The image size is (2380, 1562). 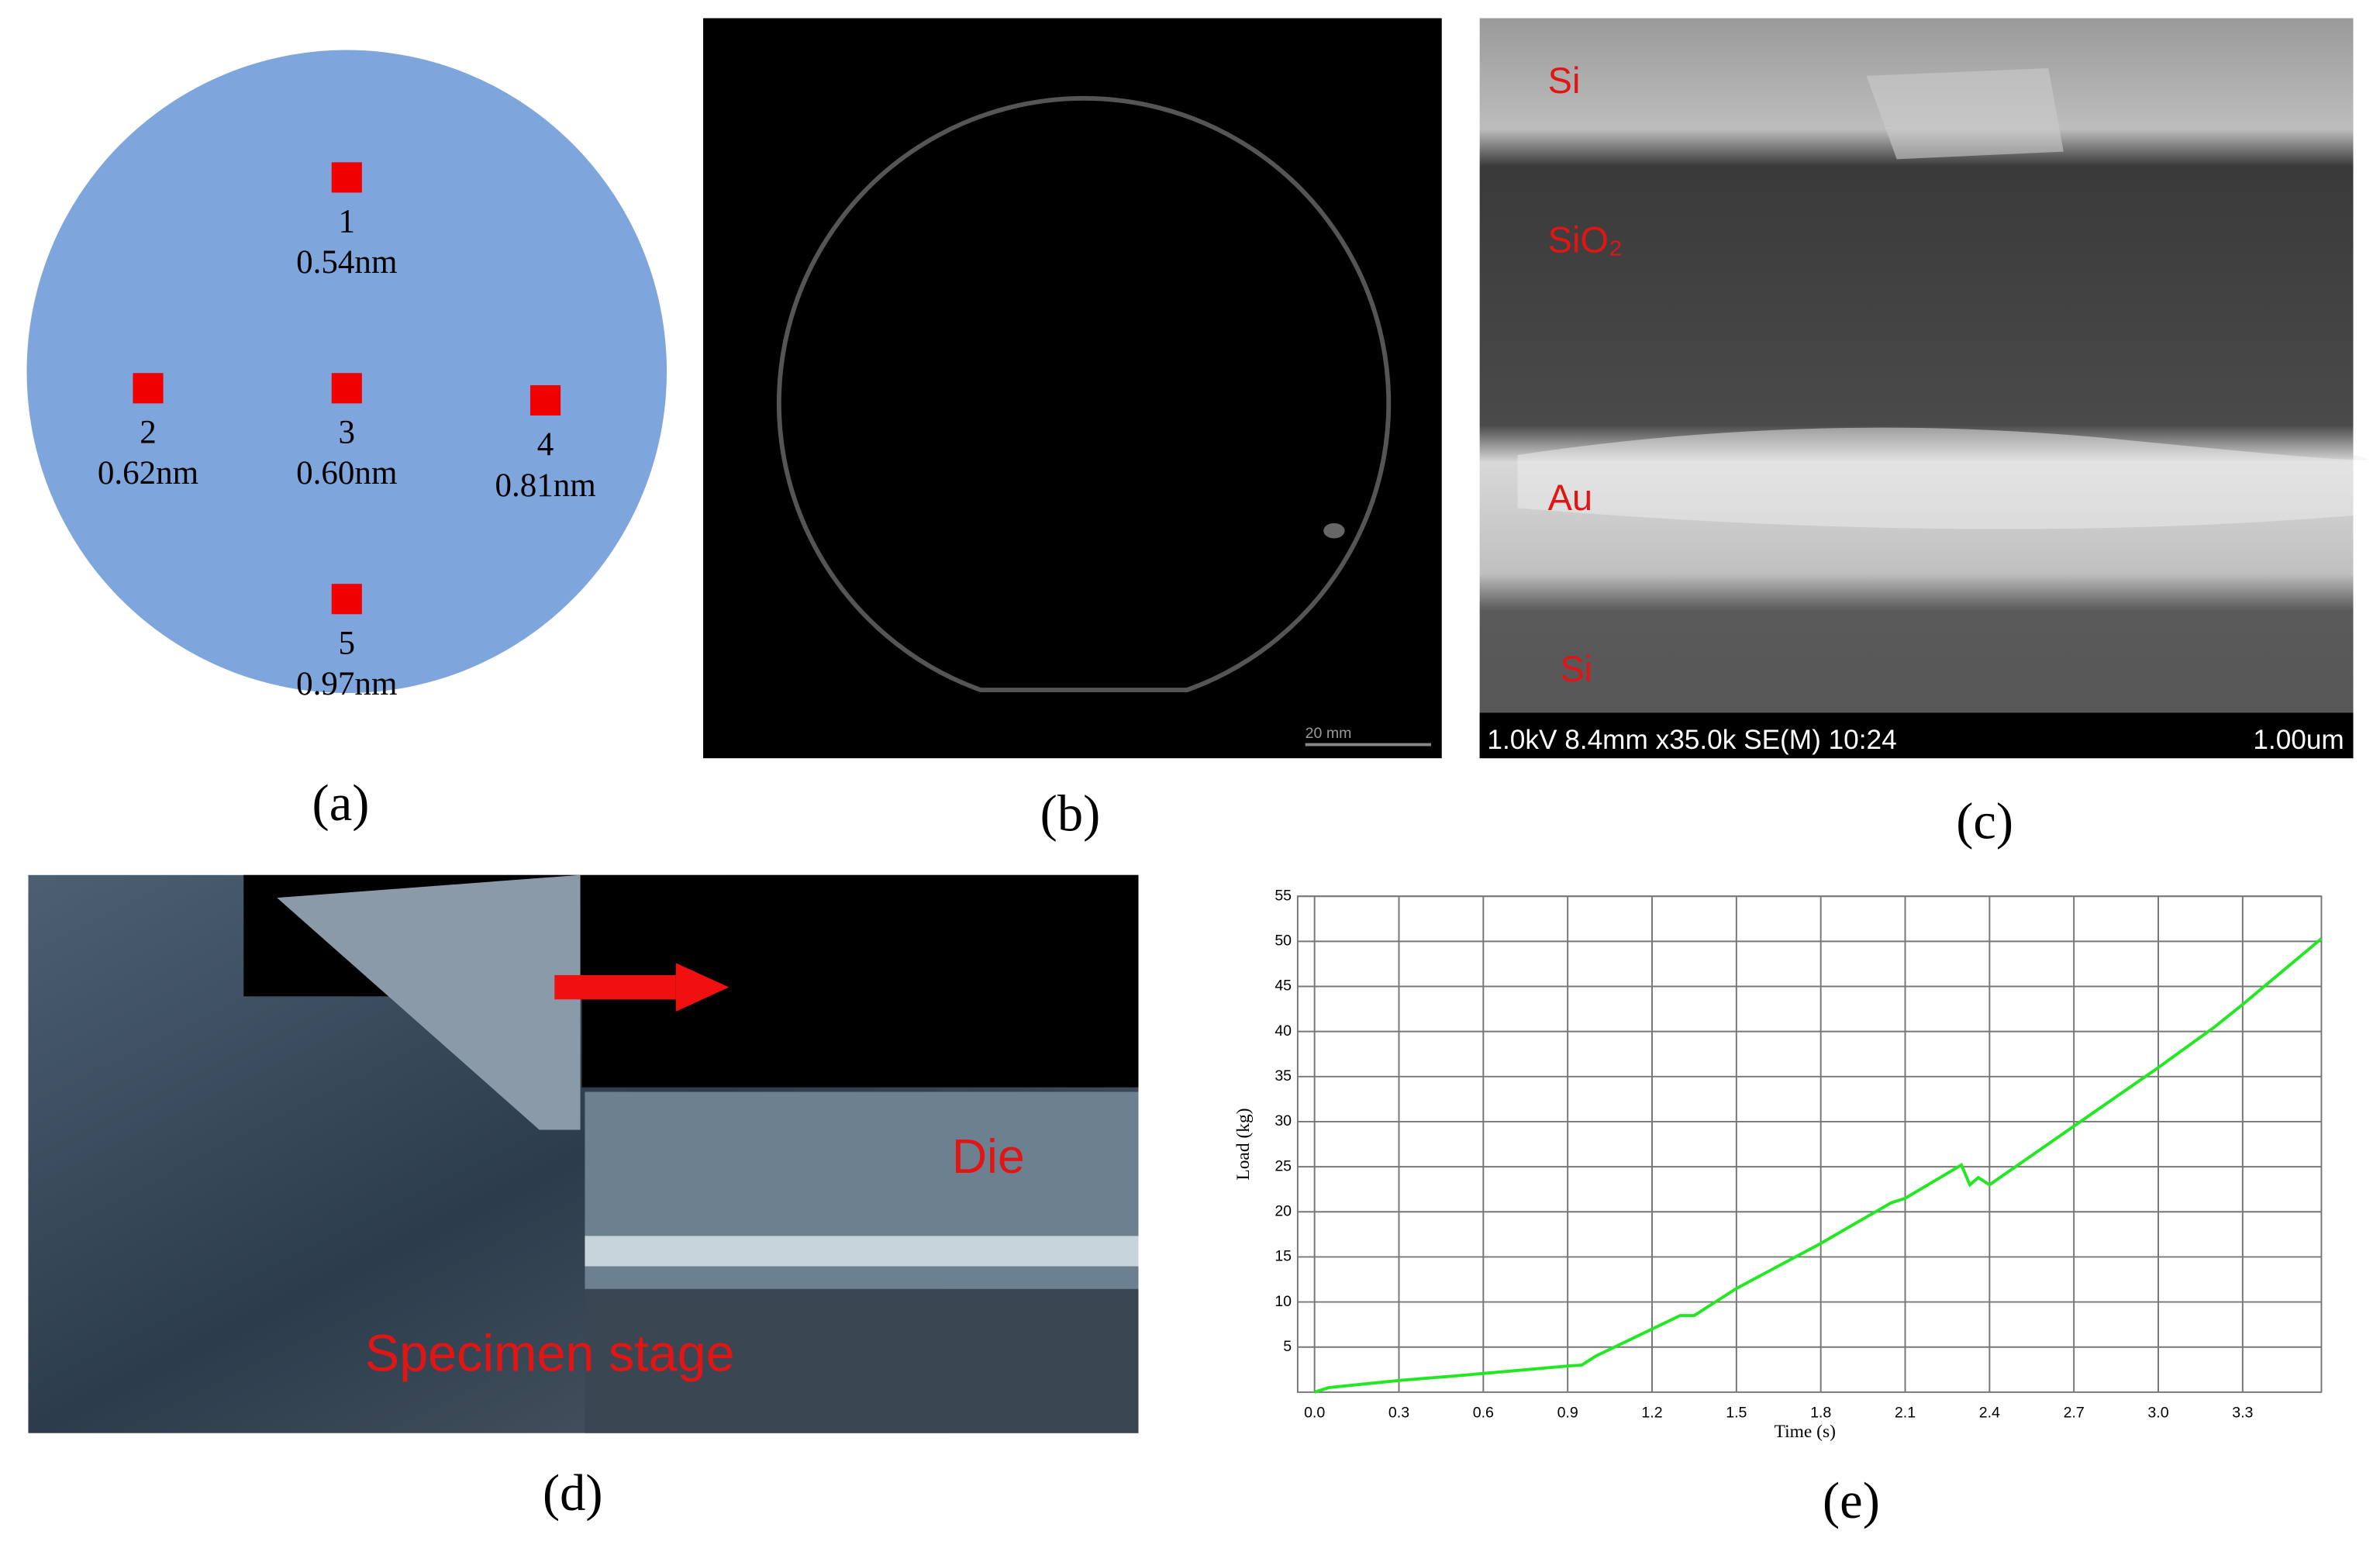 I want to click on image, so click(x=1072, y=389).